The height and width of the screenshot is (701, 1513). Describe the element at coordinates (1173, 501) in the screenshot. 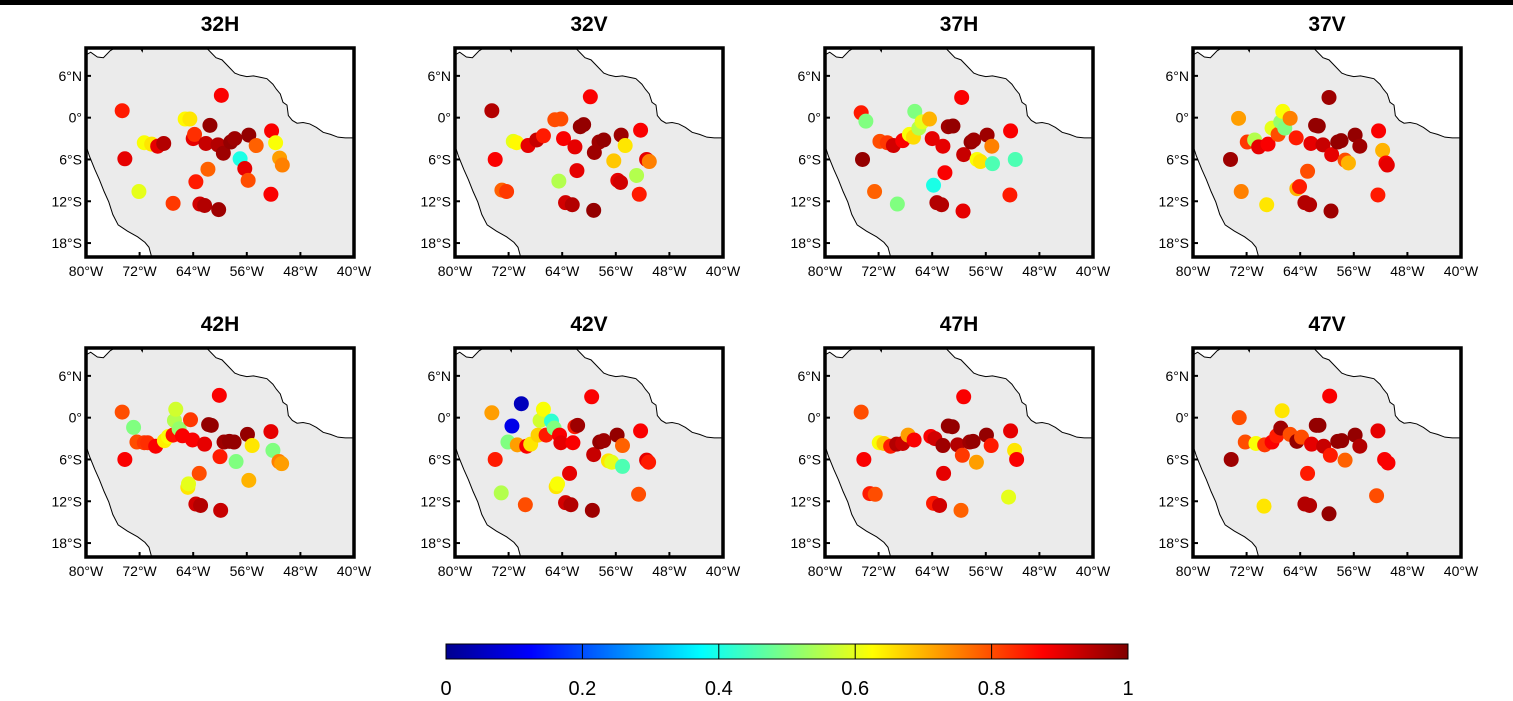

I see `lat-tick-label: 12°S` at that location.